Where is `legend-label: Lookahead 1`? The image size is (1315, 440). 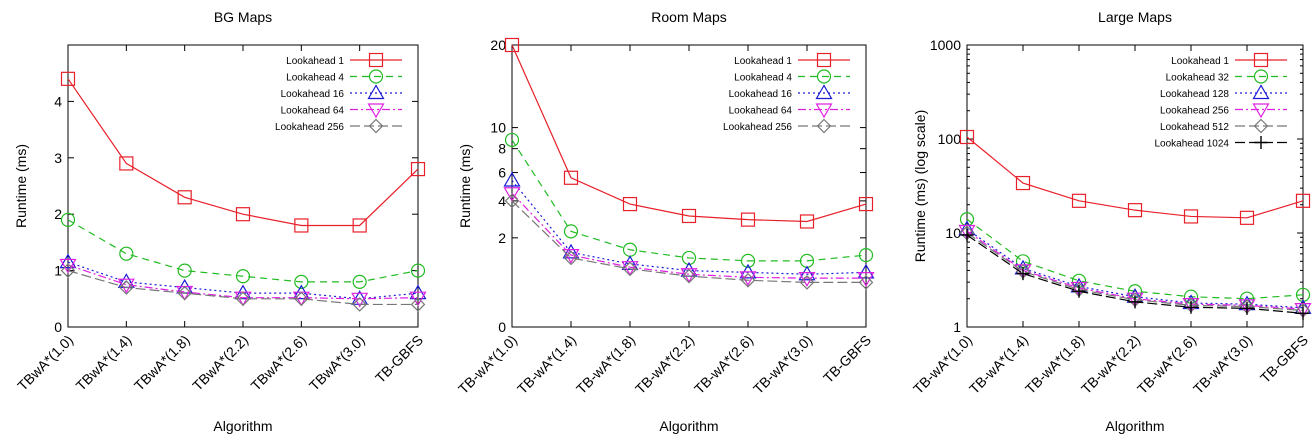
legend-label: Lookahead 1 is located at coordinates (763, 61).